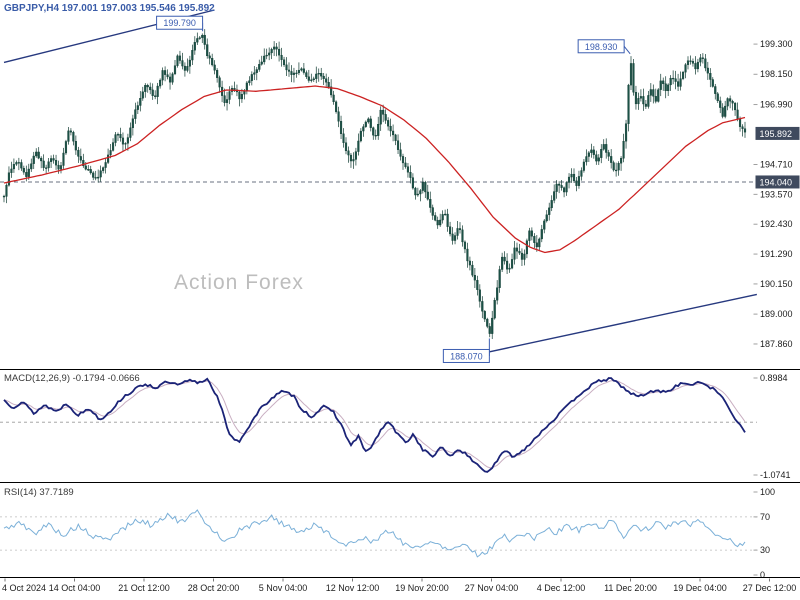 This screenshot has height=600, width=800. Describe the element at coordinates (601, 47) in the screenshot. I see `svg-text: 198.930` at that location.